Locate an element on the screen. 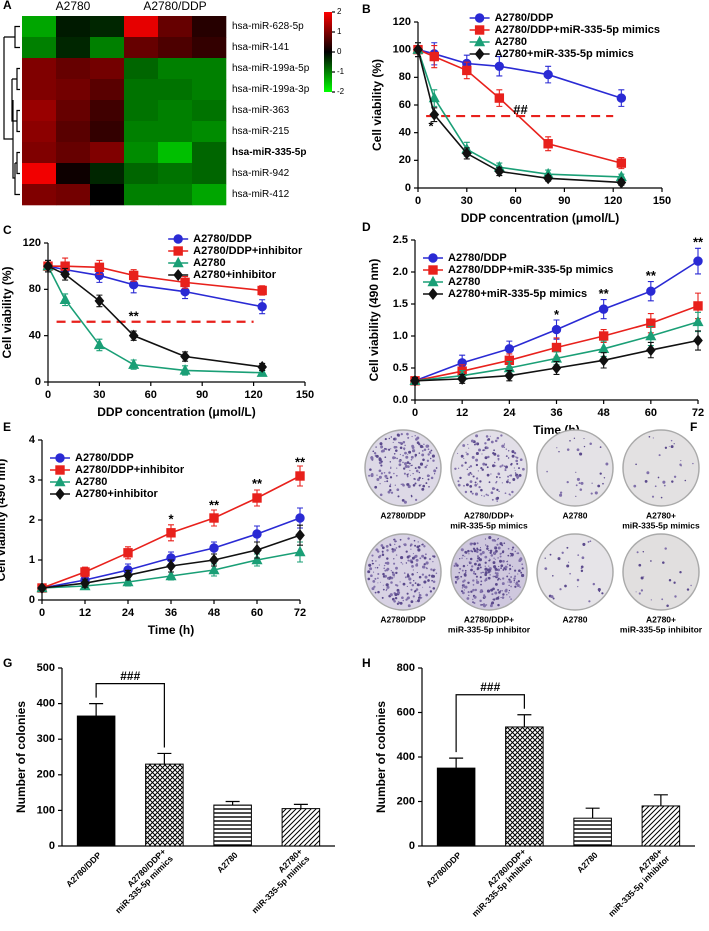 This screenshot has height=931, width=709. dendrogram is located at coordinates (11, 110).